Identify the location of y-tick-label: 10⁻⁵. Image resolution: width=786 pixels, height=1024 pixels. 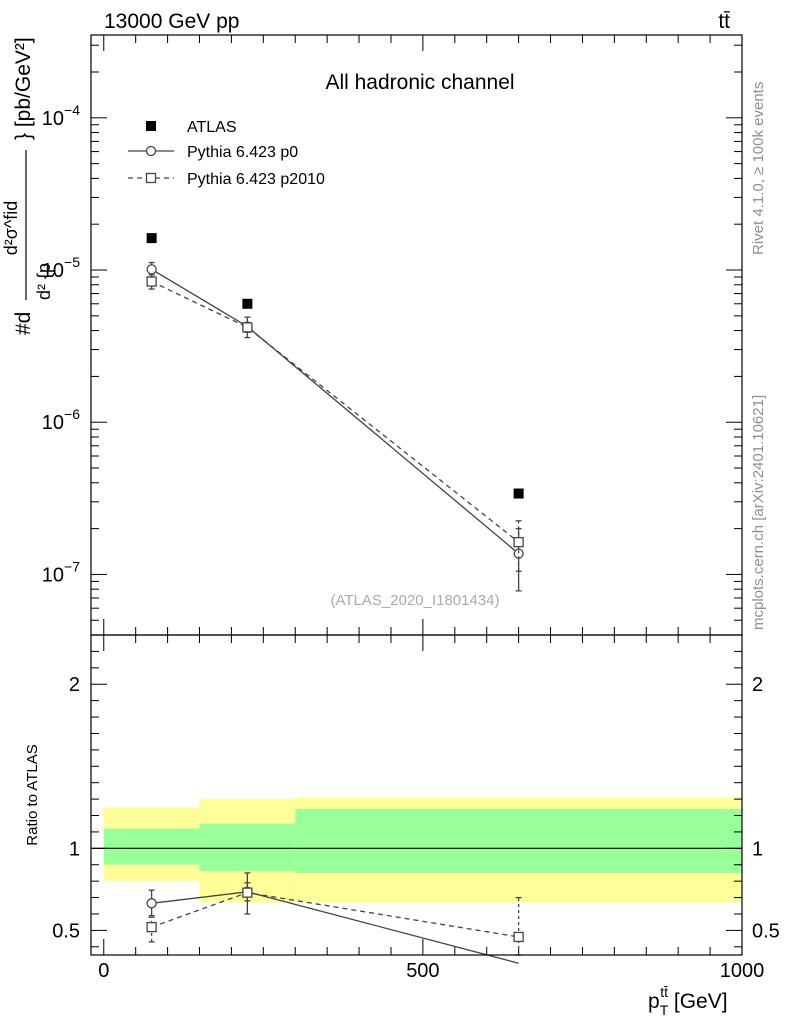
(61, 268).